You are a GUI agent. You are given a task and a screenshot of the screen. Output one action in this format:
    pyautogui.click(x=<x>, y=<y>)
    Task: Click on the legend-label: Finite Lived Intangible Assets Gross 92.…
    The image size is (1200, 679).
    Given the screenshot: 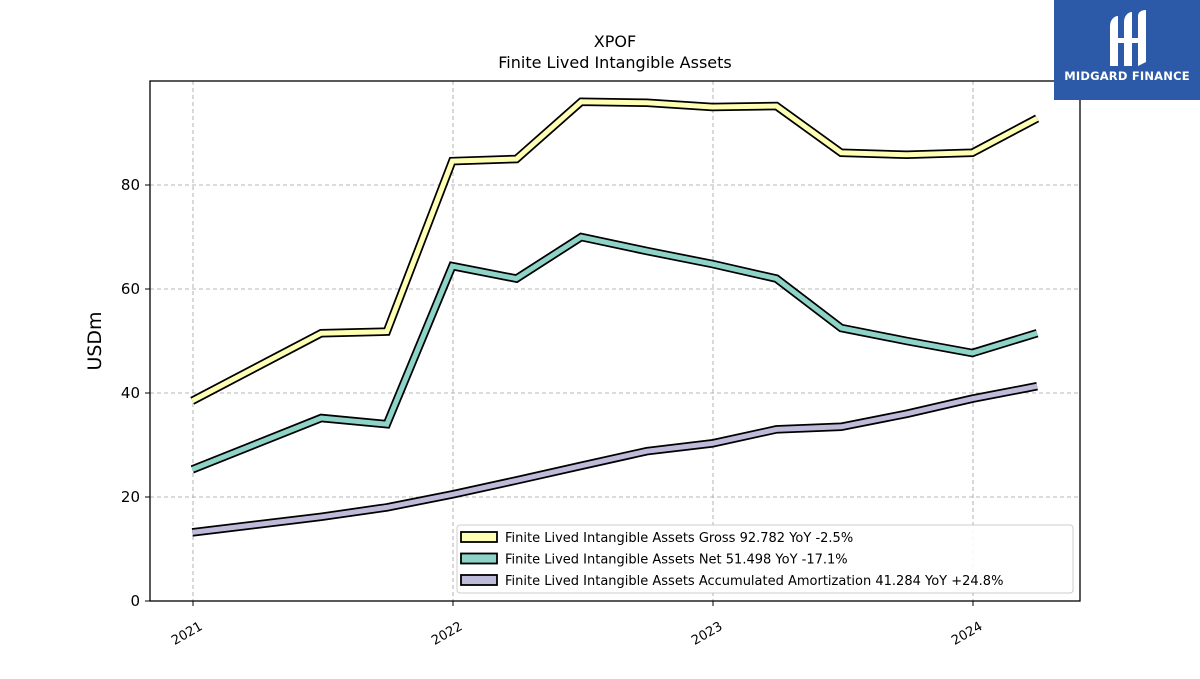 What is the action you would take?
    pyautogui.click(x=679, y=538)
    